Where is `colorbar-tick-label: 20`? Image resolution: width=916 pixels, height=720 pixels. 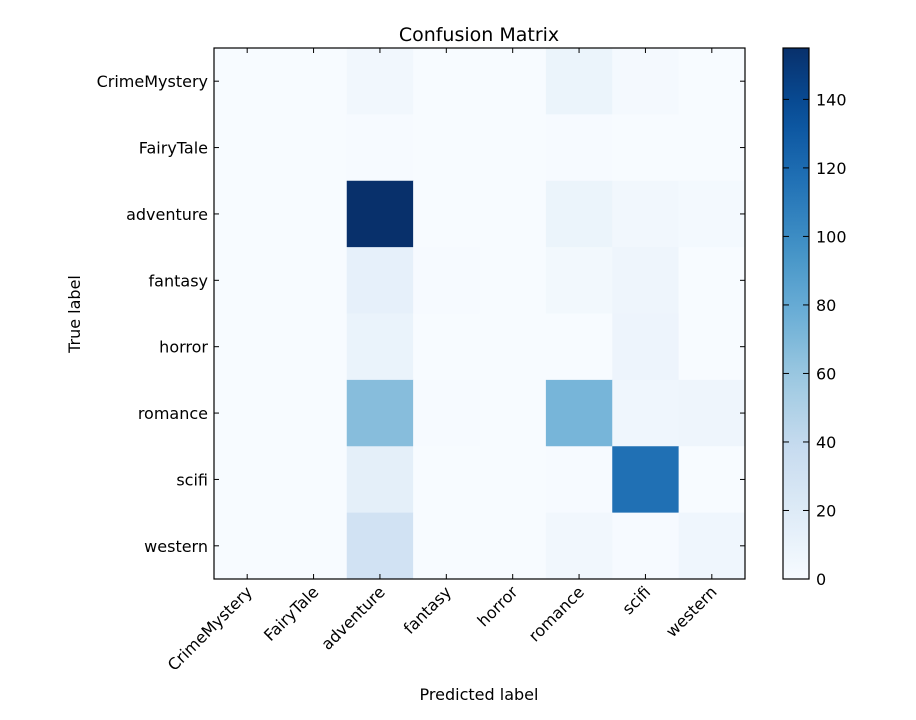 colorbar-tick-label: 20 is located at coordinates (826, 510).